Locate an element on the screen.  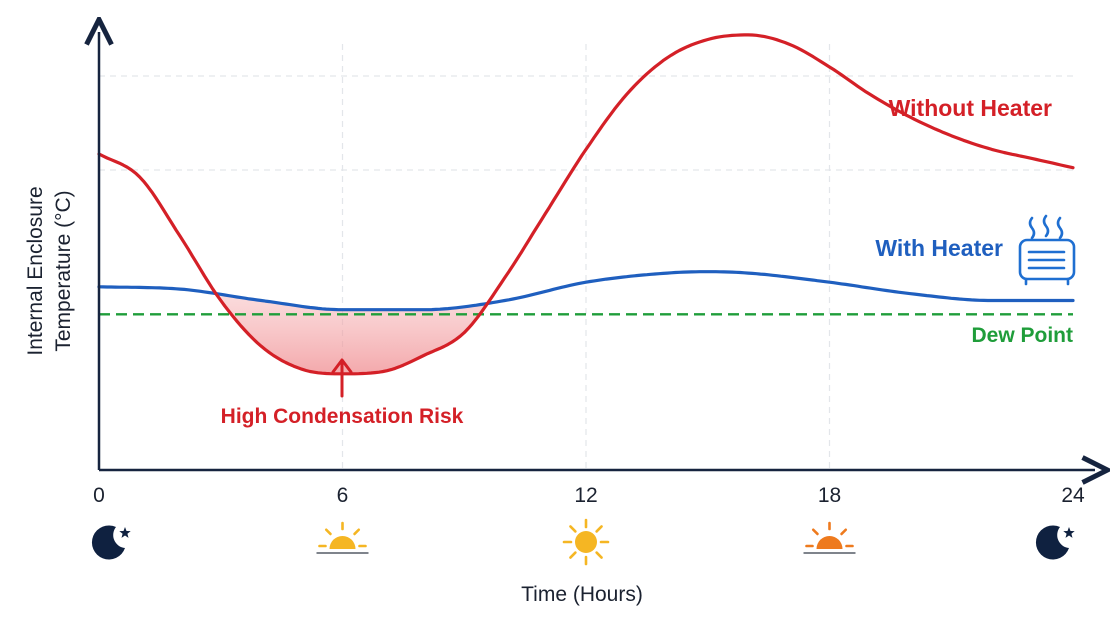
legend-dew-point: Dew Point is located at coordinates (1022, 335).